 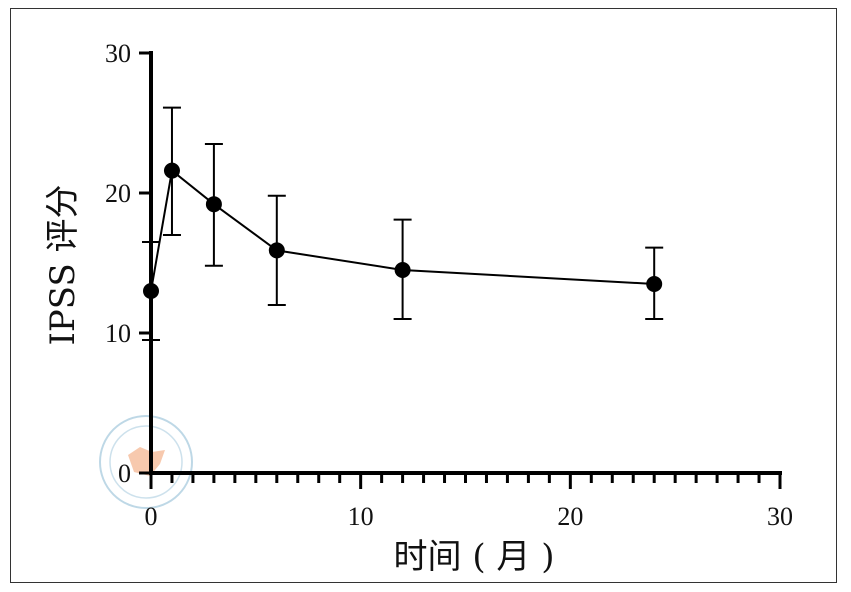 I want to click on x-tick-label: 10, so click(x=361, y=516).